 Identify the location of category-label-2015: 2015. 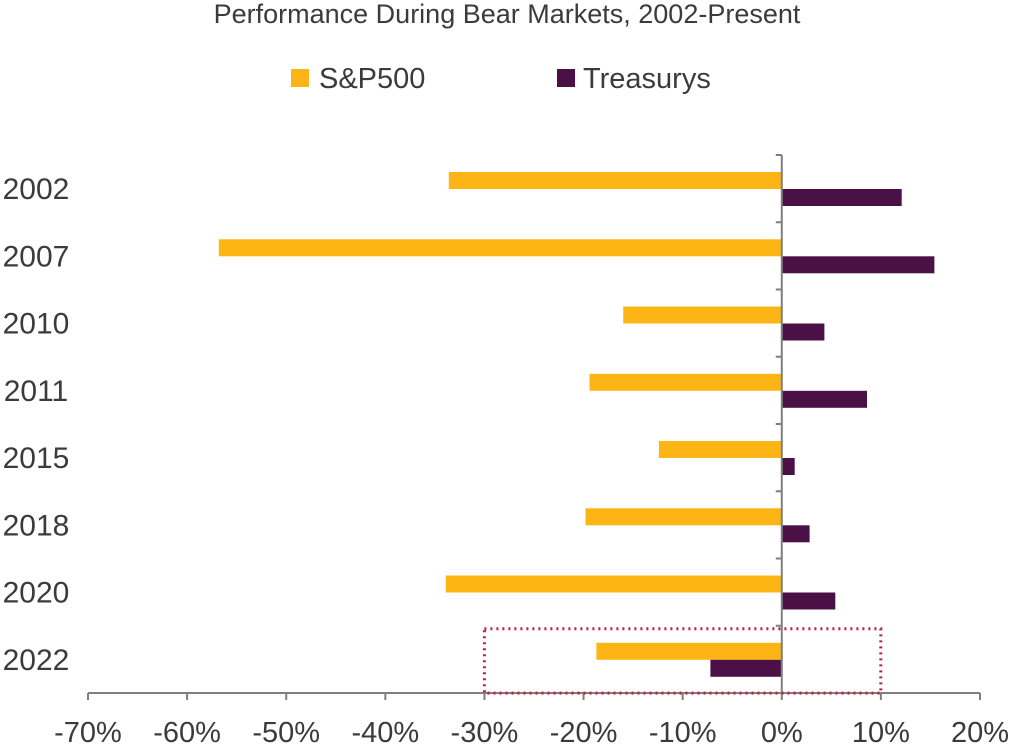
(36, 458).